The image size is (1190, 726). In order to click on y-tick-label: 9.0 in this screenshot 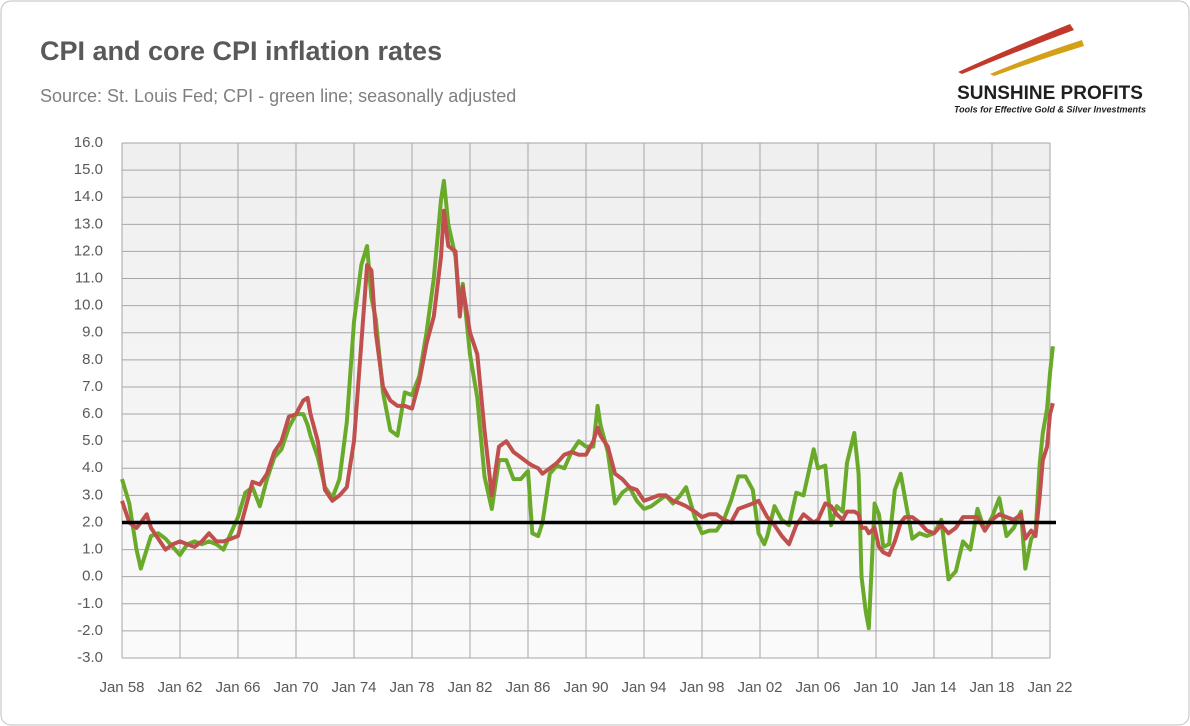, I will do `click(92, 332)`.